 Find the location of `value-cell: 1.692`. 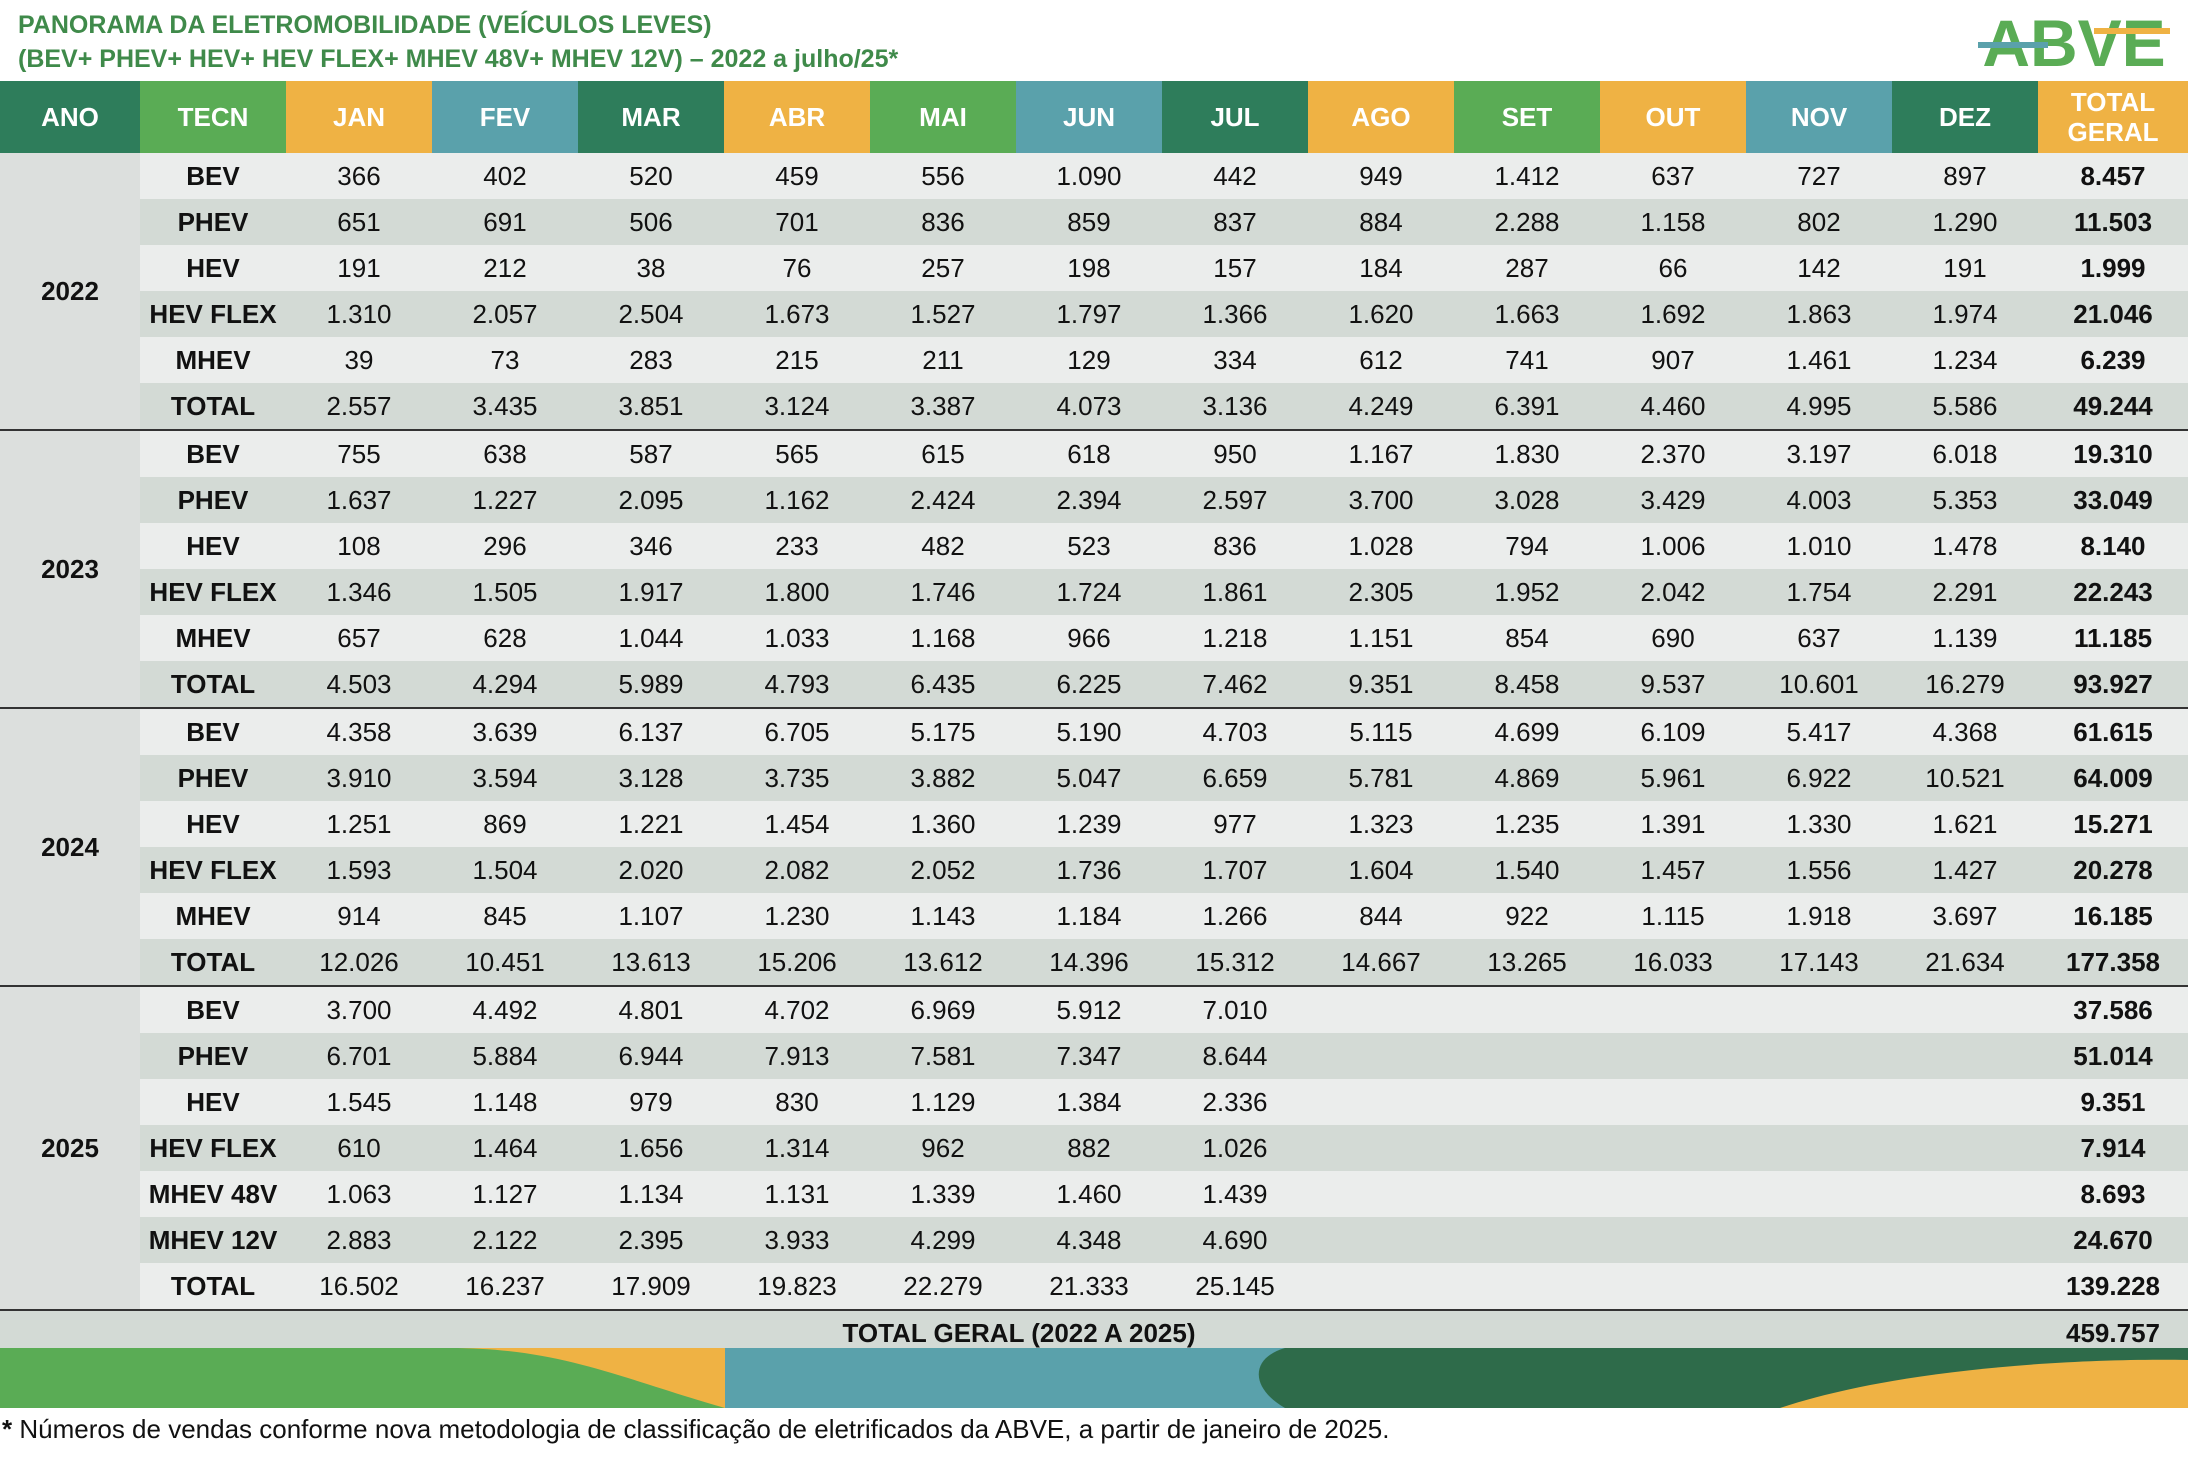

value-cell: 1.692 is located at coordinates (1673, 314).